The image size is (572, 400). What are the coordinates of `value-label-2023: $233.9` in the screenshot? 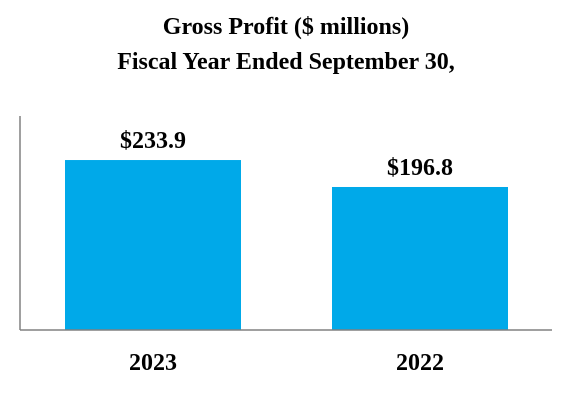 It's located at (153, 141).